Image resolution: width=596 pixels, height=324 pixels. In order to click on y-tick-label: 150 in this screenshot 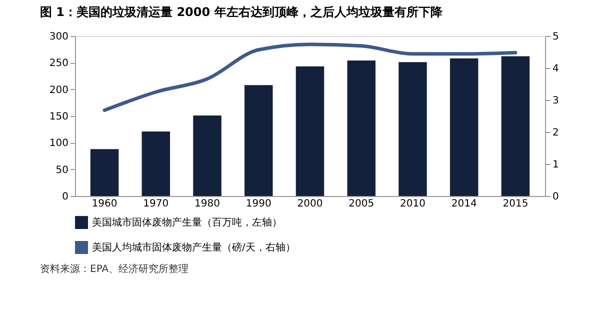, I will do `click(58, 117)`.